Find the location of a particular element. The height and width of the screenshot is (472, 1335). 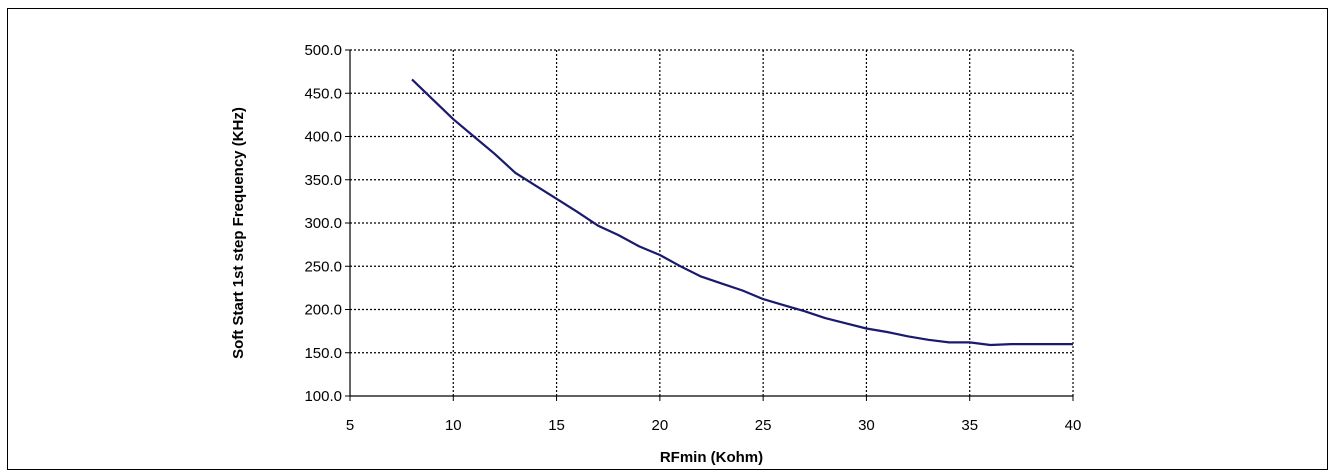

y-tick-label: 300.0 is located at coordinates (323, 223).